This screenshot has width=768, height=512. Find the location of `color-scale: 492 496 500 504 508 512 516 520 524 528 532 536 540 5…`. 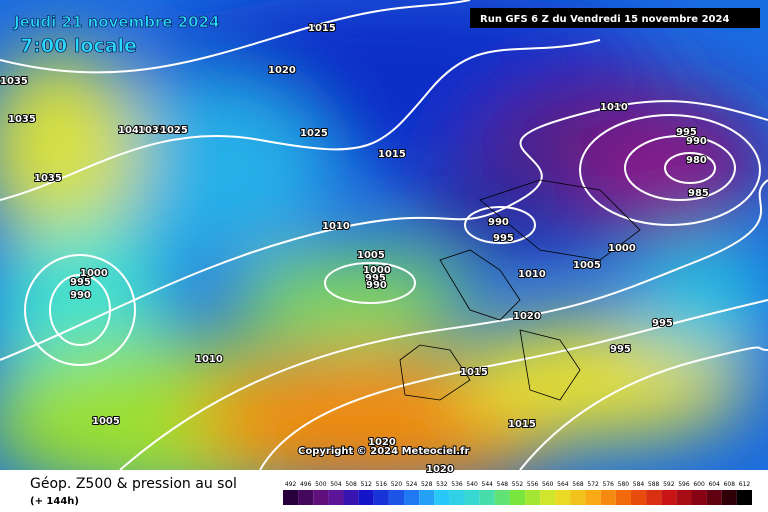

color-scale: 492 496 500 504 508 512 516 520 524 528 532 536 540 5… is located at coordinates (517, 493).